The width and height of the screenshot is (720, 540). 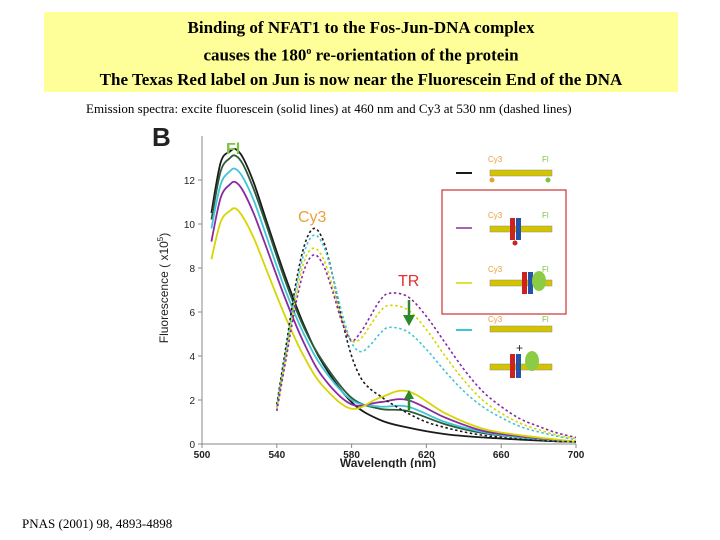 I want to click on legend-row-black: Cy3 Fl, so click(x=504, y=169).